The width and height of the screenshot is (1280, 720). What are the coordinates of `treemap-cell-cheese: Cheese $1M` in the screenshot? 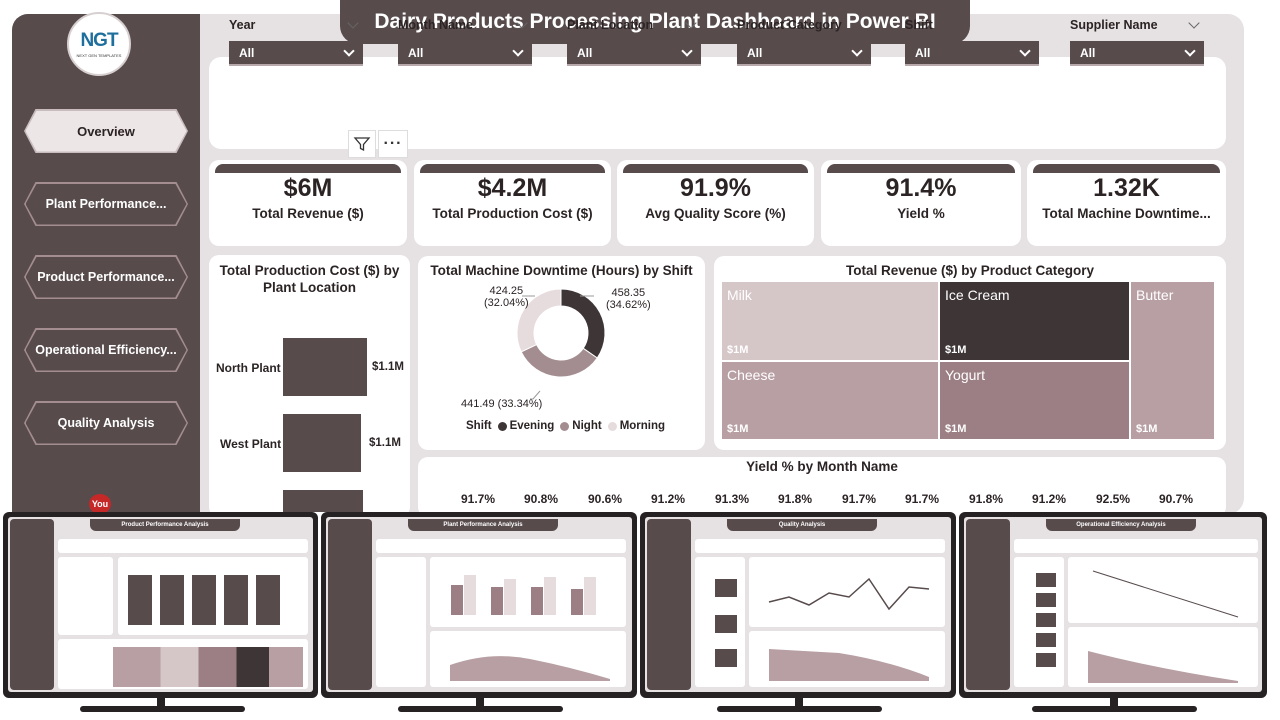 It's located at (830, 400).